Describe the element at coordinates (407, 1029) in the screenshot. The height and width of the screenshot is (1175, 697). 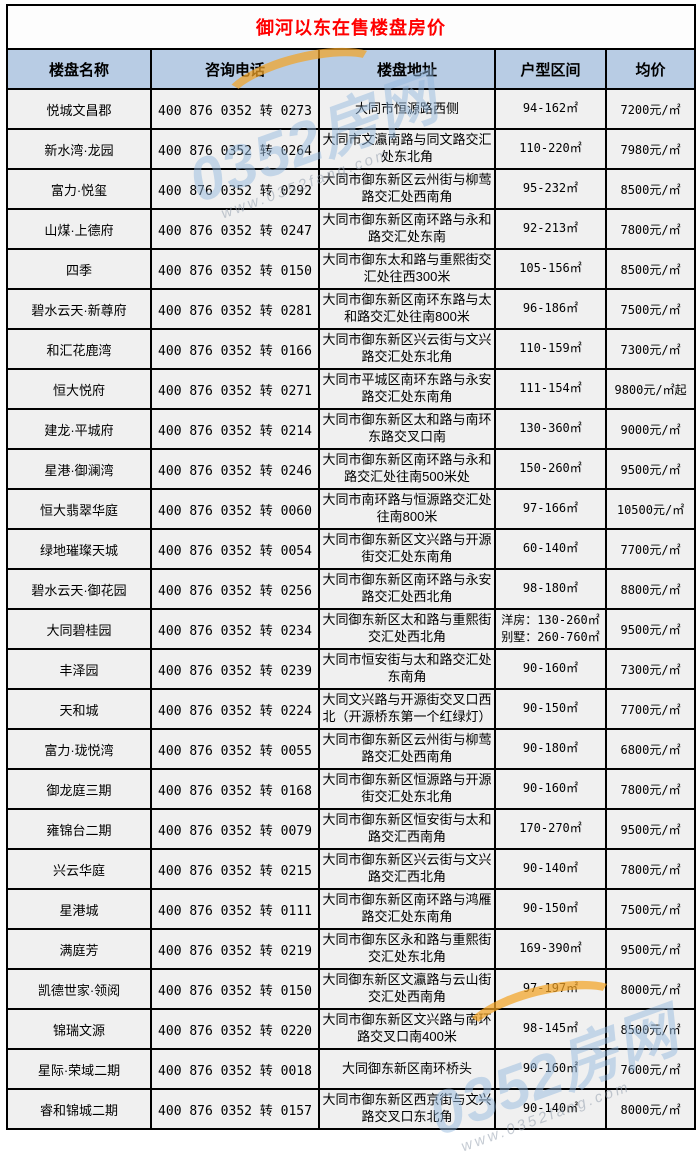
I see `address-cell: 大同市御东新区文兴路与南环路交叉口南400米` at that location.